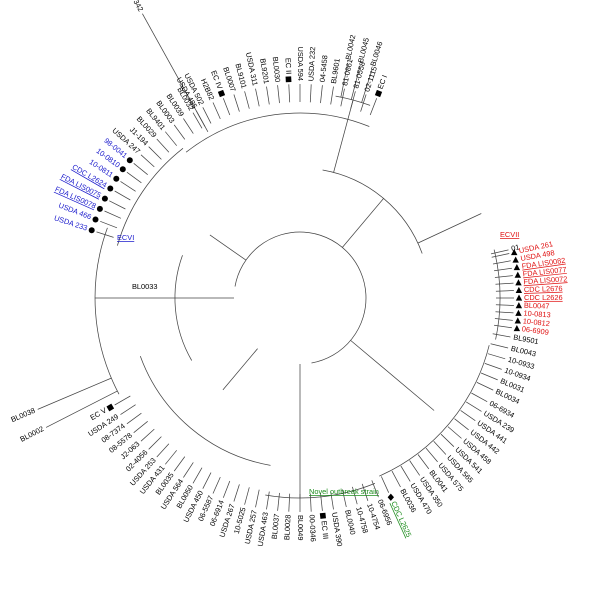 This screenshot has height=595, width=600. What do you see at coordinates (350, 522) in the screenshot?
I see `leaf-label: BL0040` at bounding box center [350, 522].